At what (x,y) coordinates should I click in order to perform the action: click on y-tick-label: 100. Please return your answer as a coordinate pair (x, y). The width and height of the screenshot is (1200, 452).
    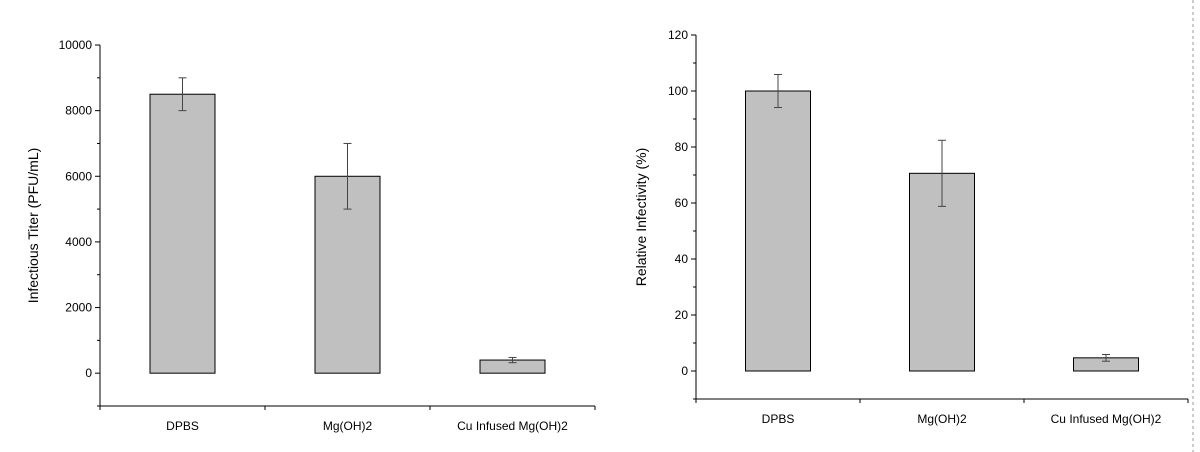
    Looking at the image, I should click on (678, 91).